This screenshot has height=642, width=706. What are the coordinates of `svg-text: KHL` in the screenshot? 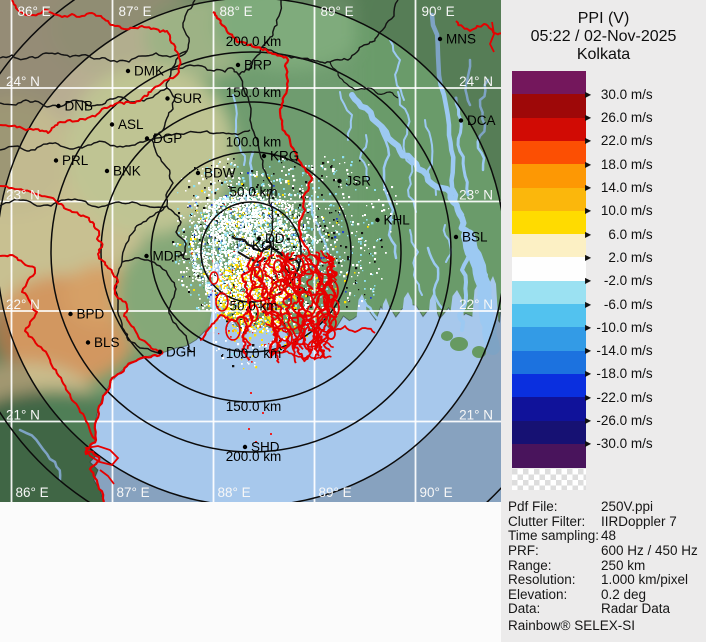 It's located at (397, 220).